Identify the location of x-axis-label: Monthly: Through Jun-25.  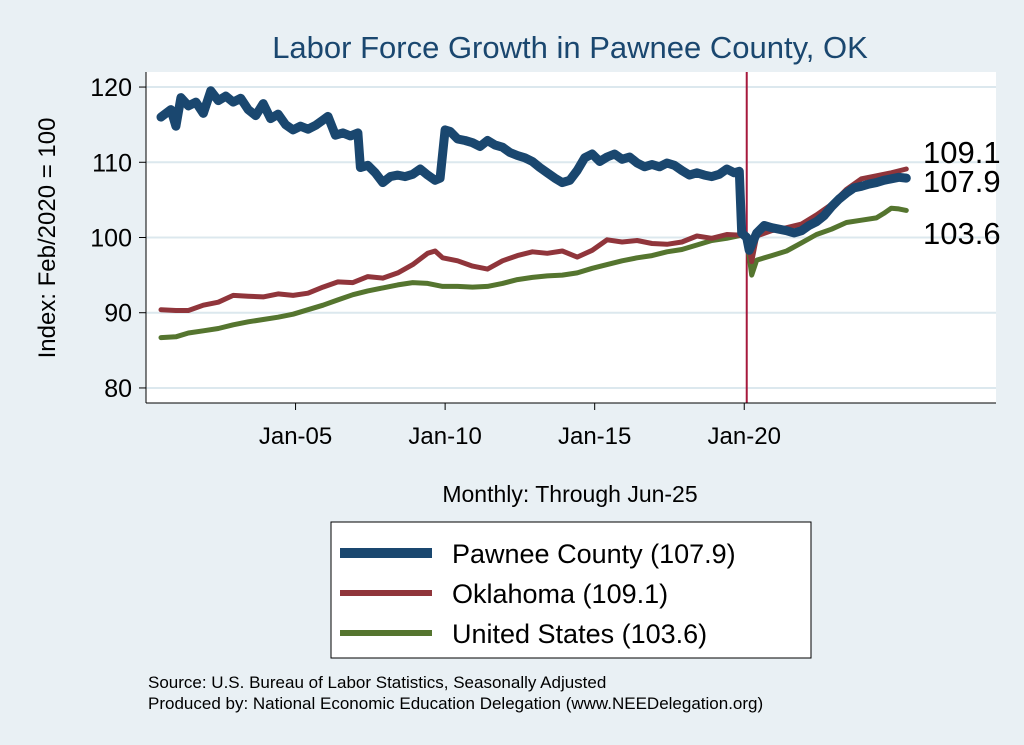
(569, 494).